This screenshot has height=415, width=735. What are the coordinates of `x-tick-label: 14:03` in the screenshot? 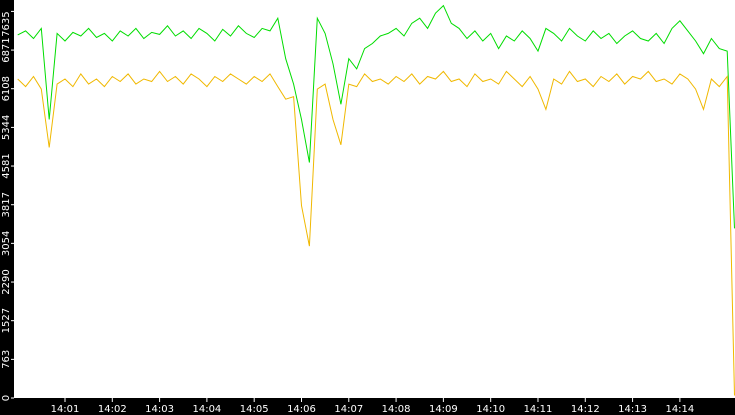 It's located at (159, 409).